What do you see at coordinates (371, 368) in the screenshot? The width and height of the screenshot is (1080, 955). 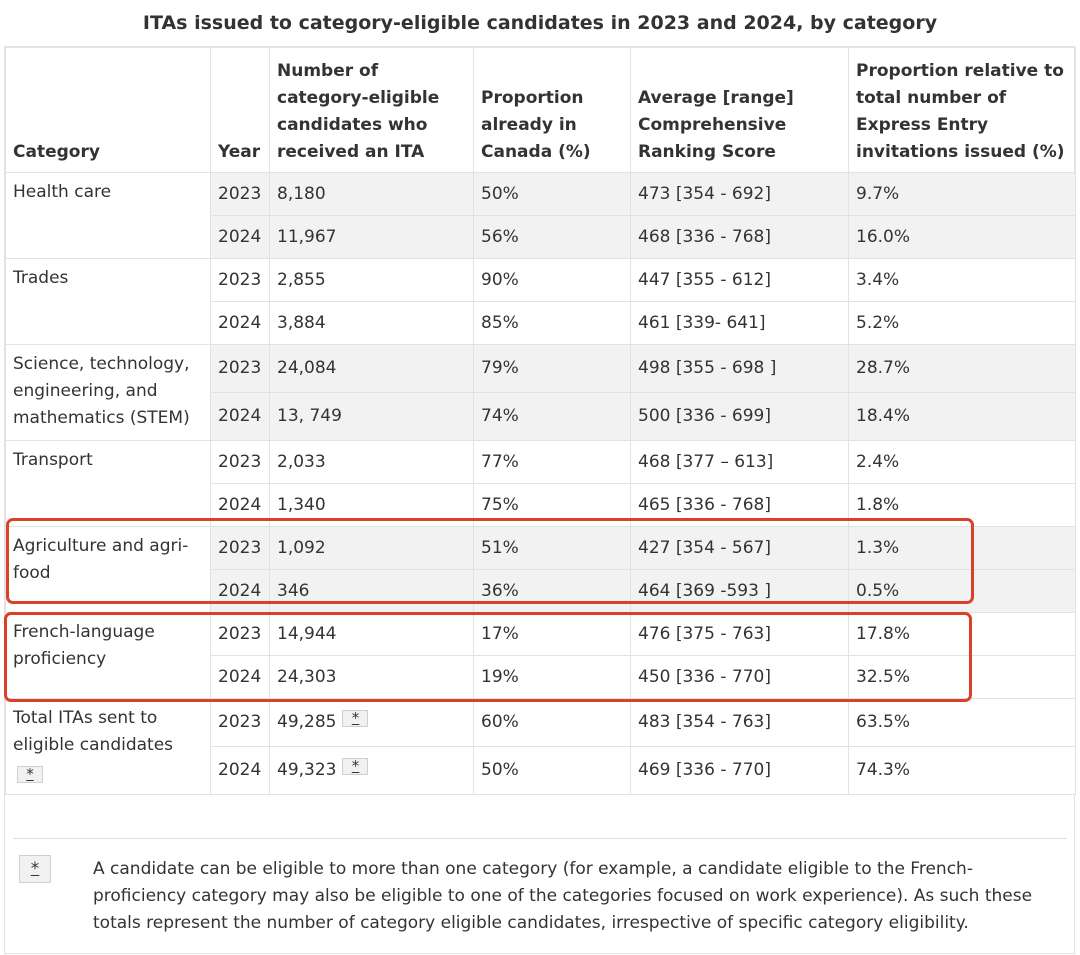 I see `itas-cell: 24,084` at bounding box center [371, 368].